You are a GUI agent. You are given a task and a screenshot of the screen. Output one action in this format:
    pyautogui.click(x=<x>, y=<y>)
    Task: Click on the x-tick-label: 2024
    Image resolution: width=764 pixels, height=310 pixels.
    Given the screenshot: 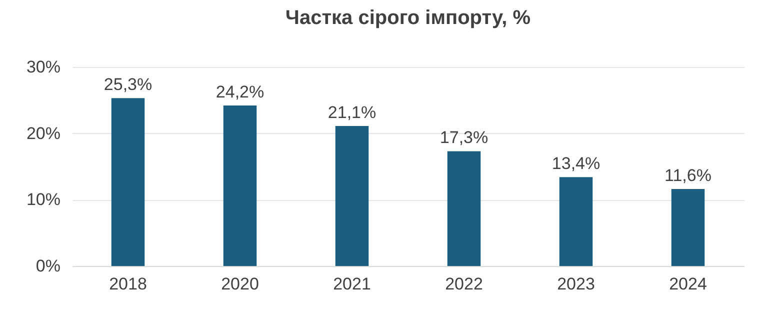 What is the action you would take?
    pyautogui.click(x=688, y=284)
    